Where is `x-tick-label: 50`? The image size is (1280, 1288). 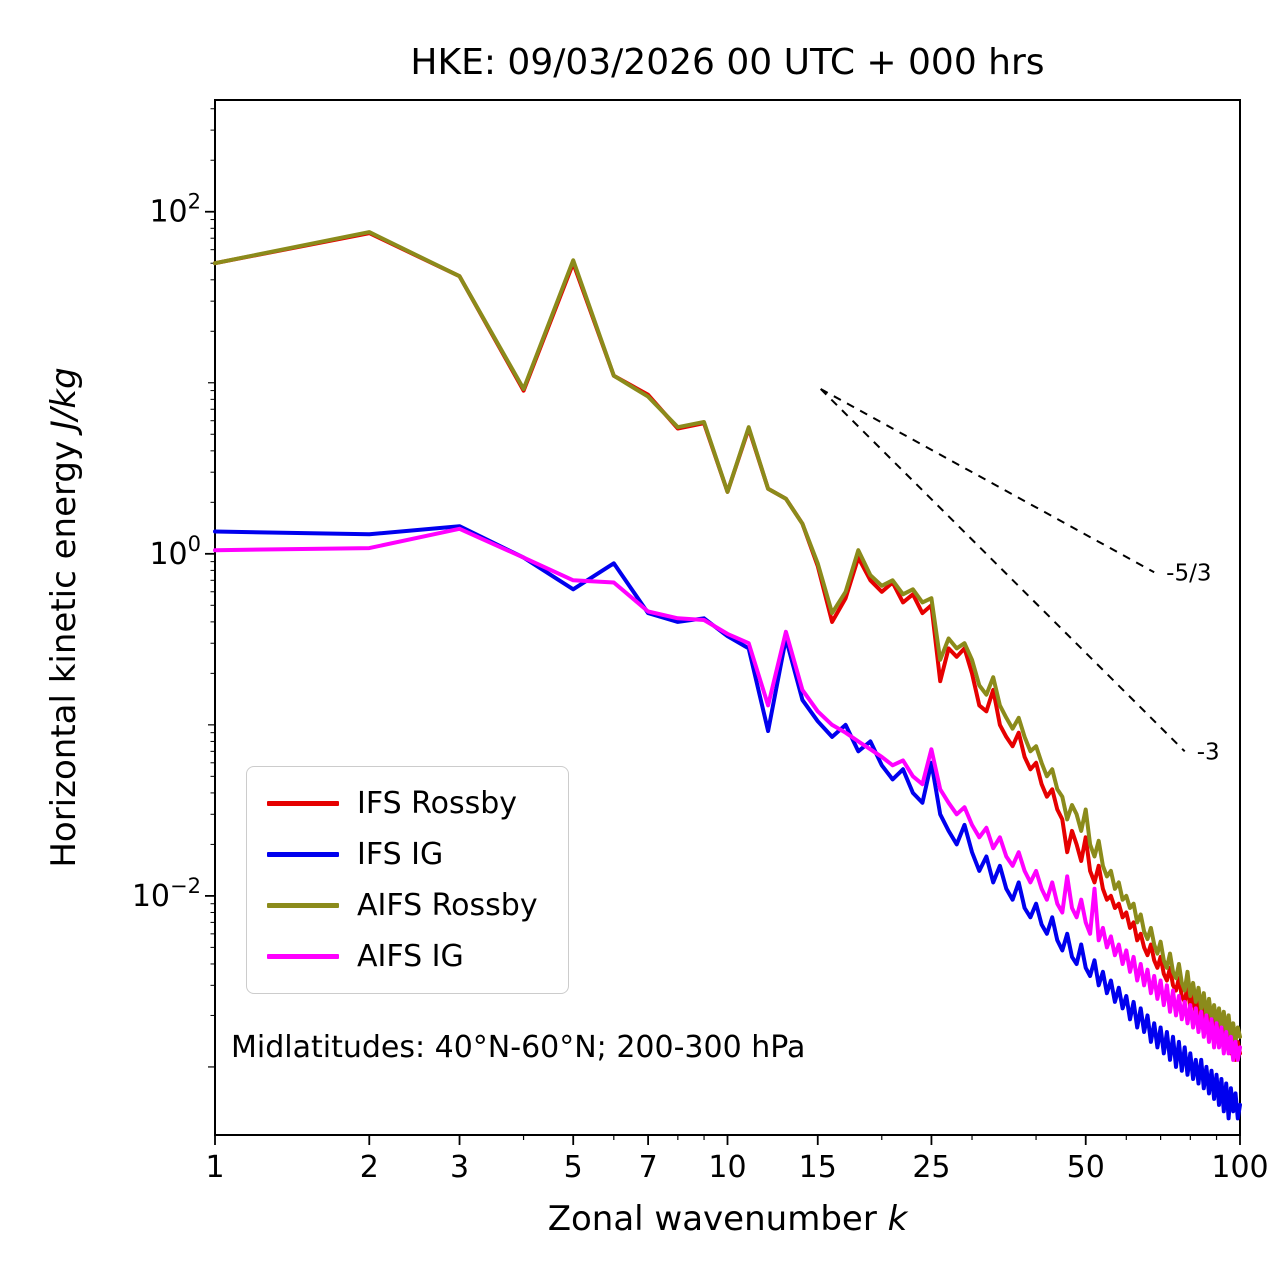 x-tick-label: 50 is located at coordinates (1086, 1167).